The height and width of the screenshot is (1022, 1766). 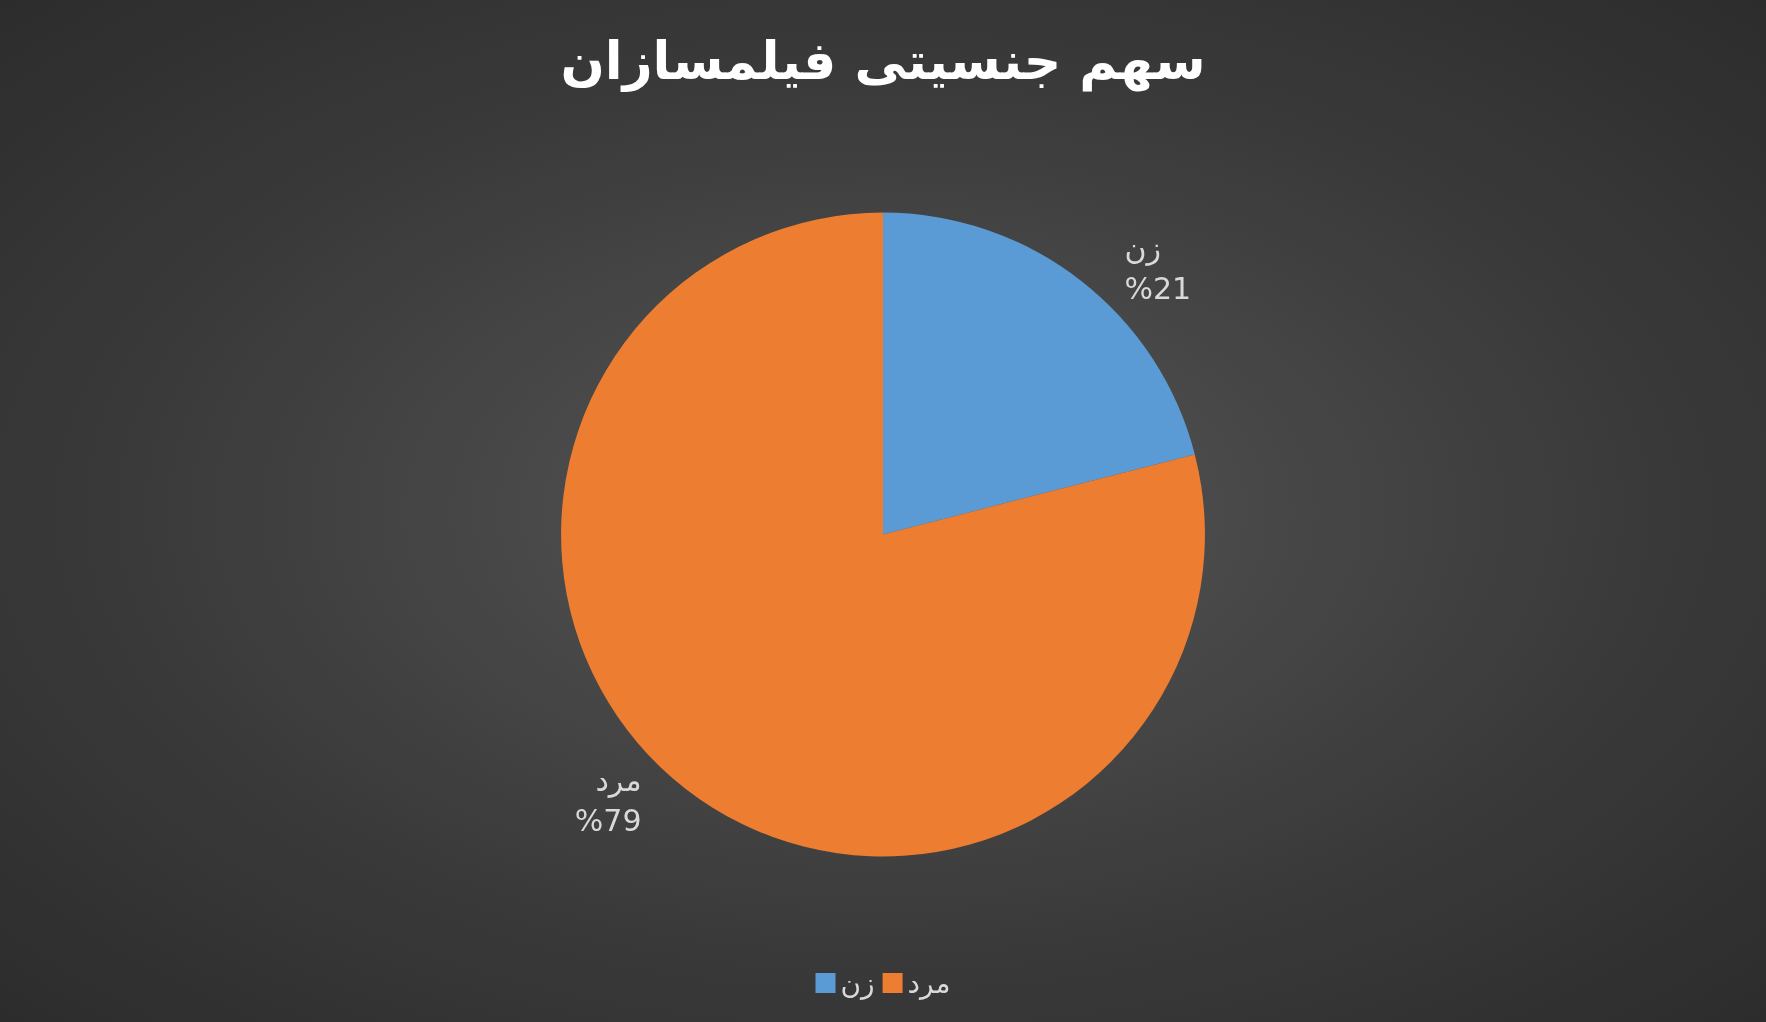 I want to click on chart-title: سهم جنسیتی فیلمسازان, so click(x=883, y=61).